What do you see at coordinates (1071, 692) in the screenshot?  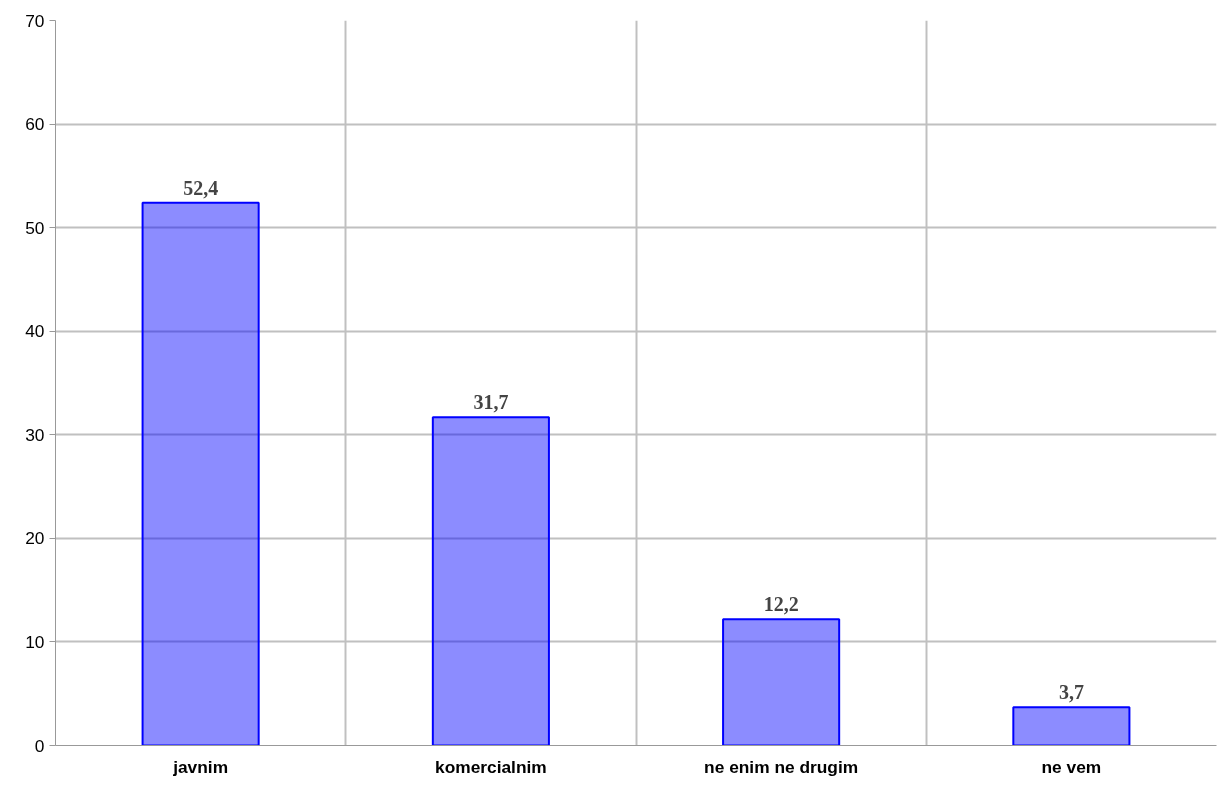 I see `data-label: 3,7` at bounding box center [1071, 692].